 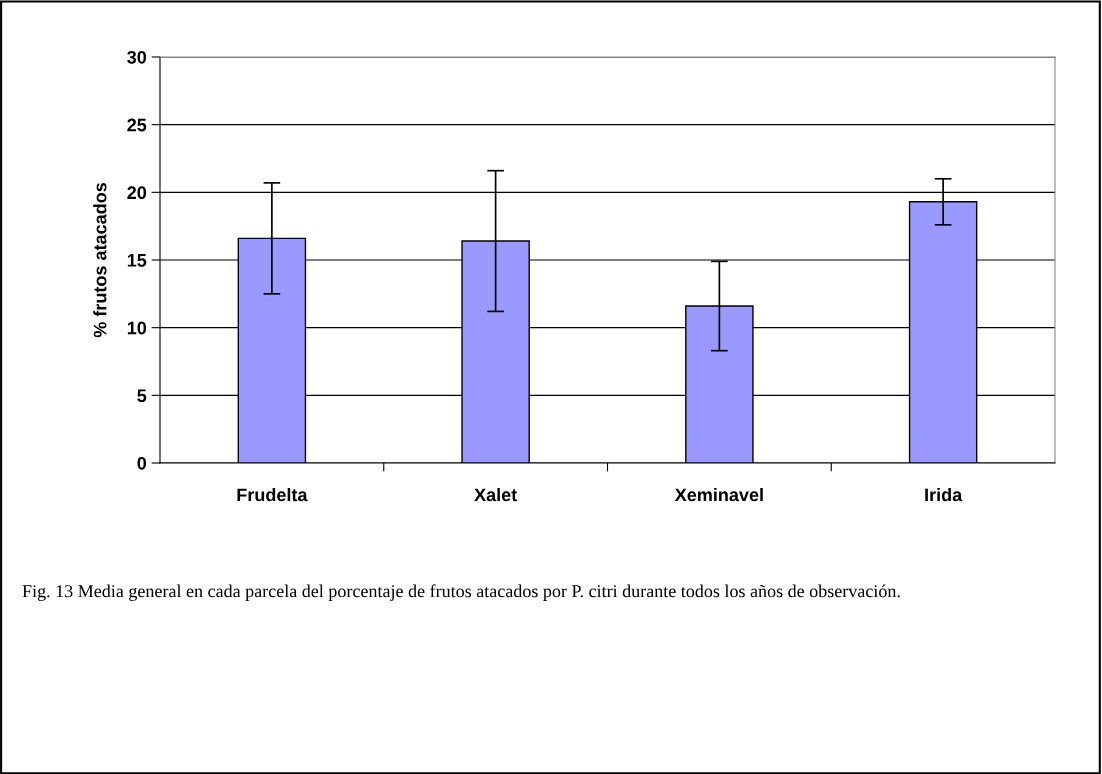 What do you see at coordinates (100, 260) in the screenshot?
I see `y-axis-title: % frutos atacados` at bounding box center [100, 260].